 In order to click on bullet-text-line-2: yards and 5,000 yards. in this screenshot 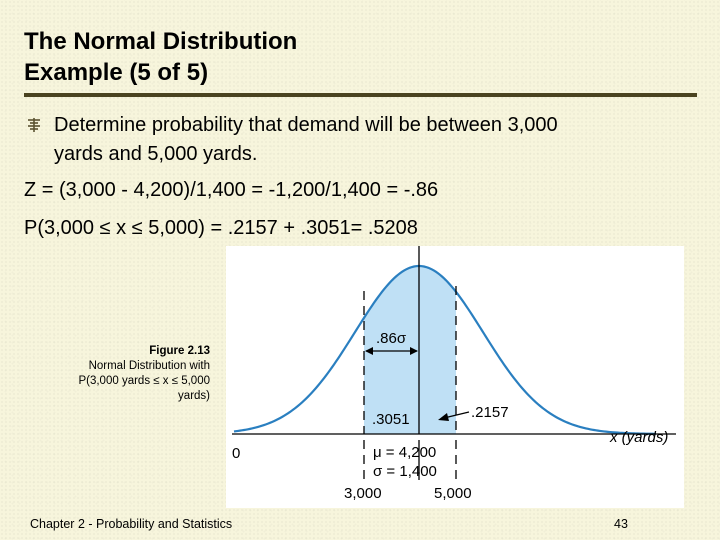, I will do `click(156, 154)`.